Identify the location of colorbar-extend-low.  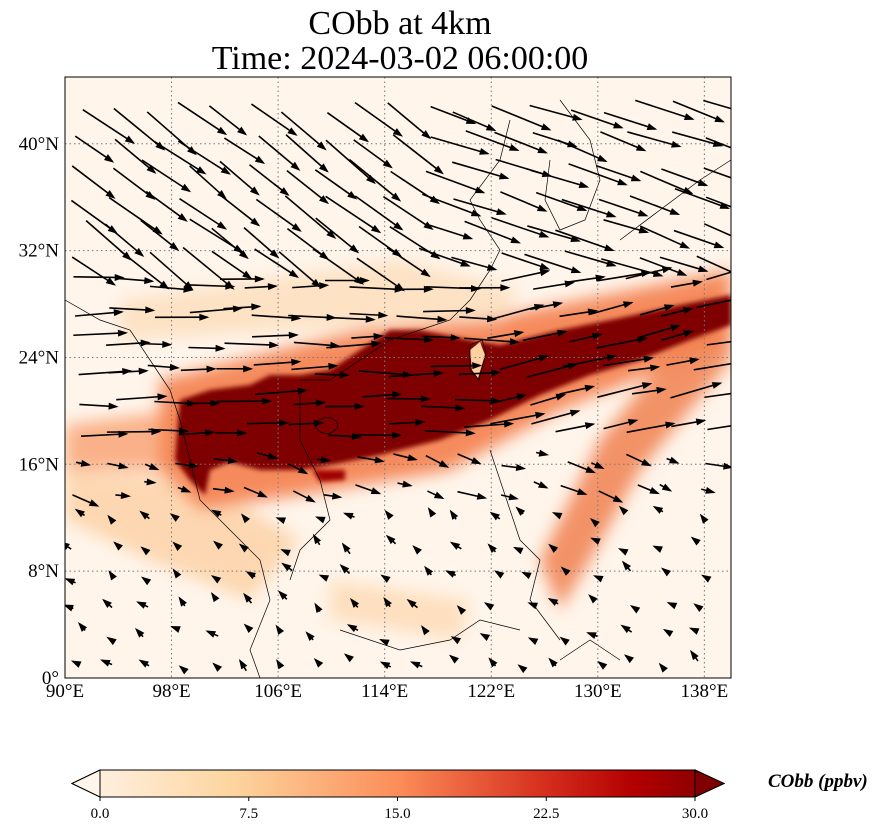
(85, 783).